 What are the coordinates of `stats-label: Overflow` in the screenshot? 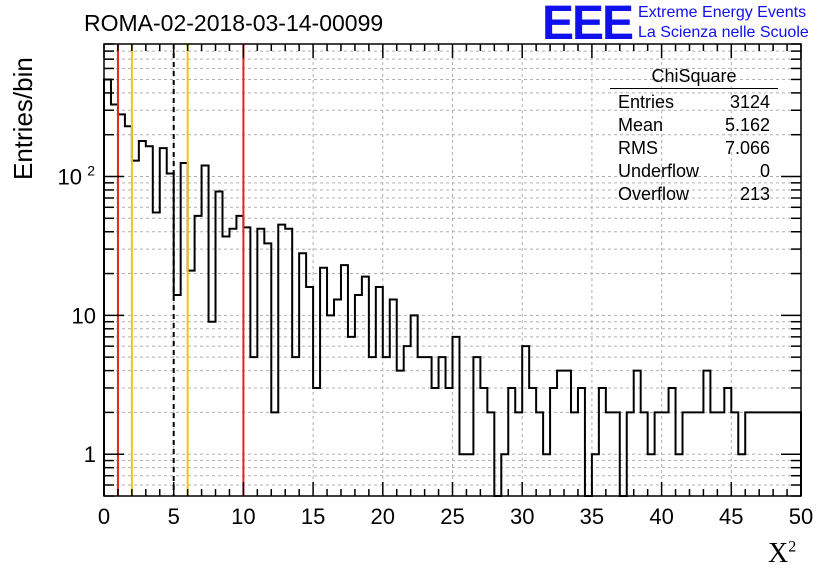 It's located at (654, 194).